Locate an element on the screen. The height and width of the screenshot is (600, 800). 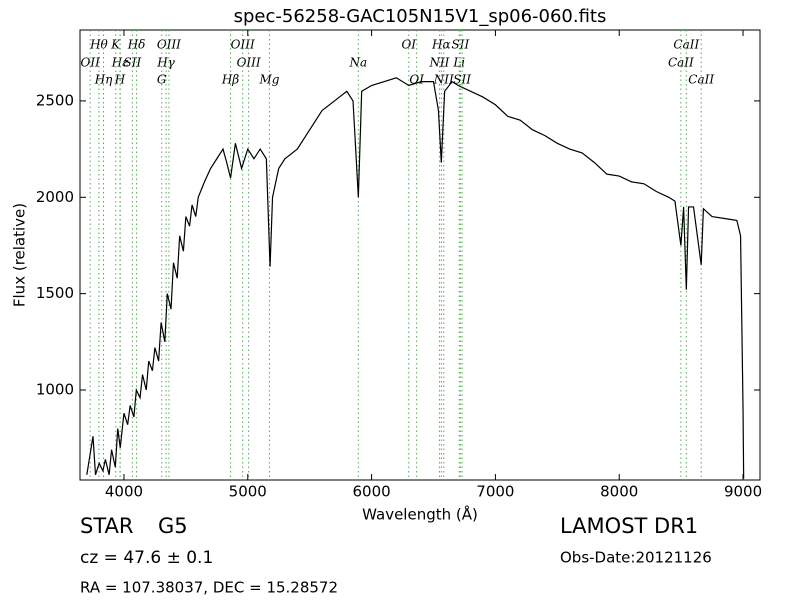
x-axis-label: Wavelength (Å) is located at coordinates (420, 514).